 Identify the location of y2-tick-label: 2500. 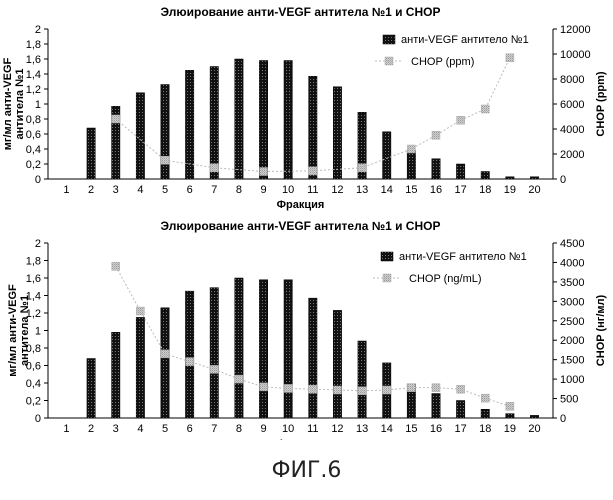
(572, 322).